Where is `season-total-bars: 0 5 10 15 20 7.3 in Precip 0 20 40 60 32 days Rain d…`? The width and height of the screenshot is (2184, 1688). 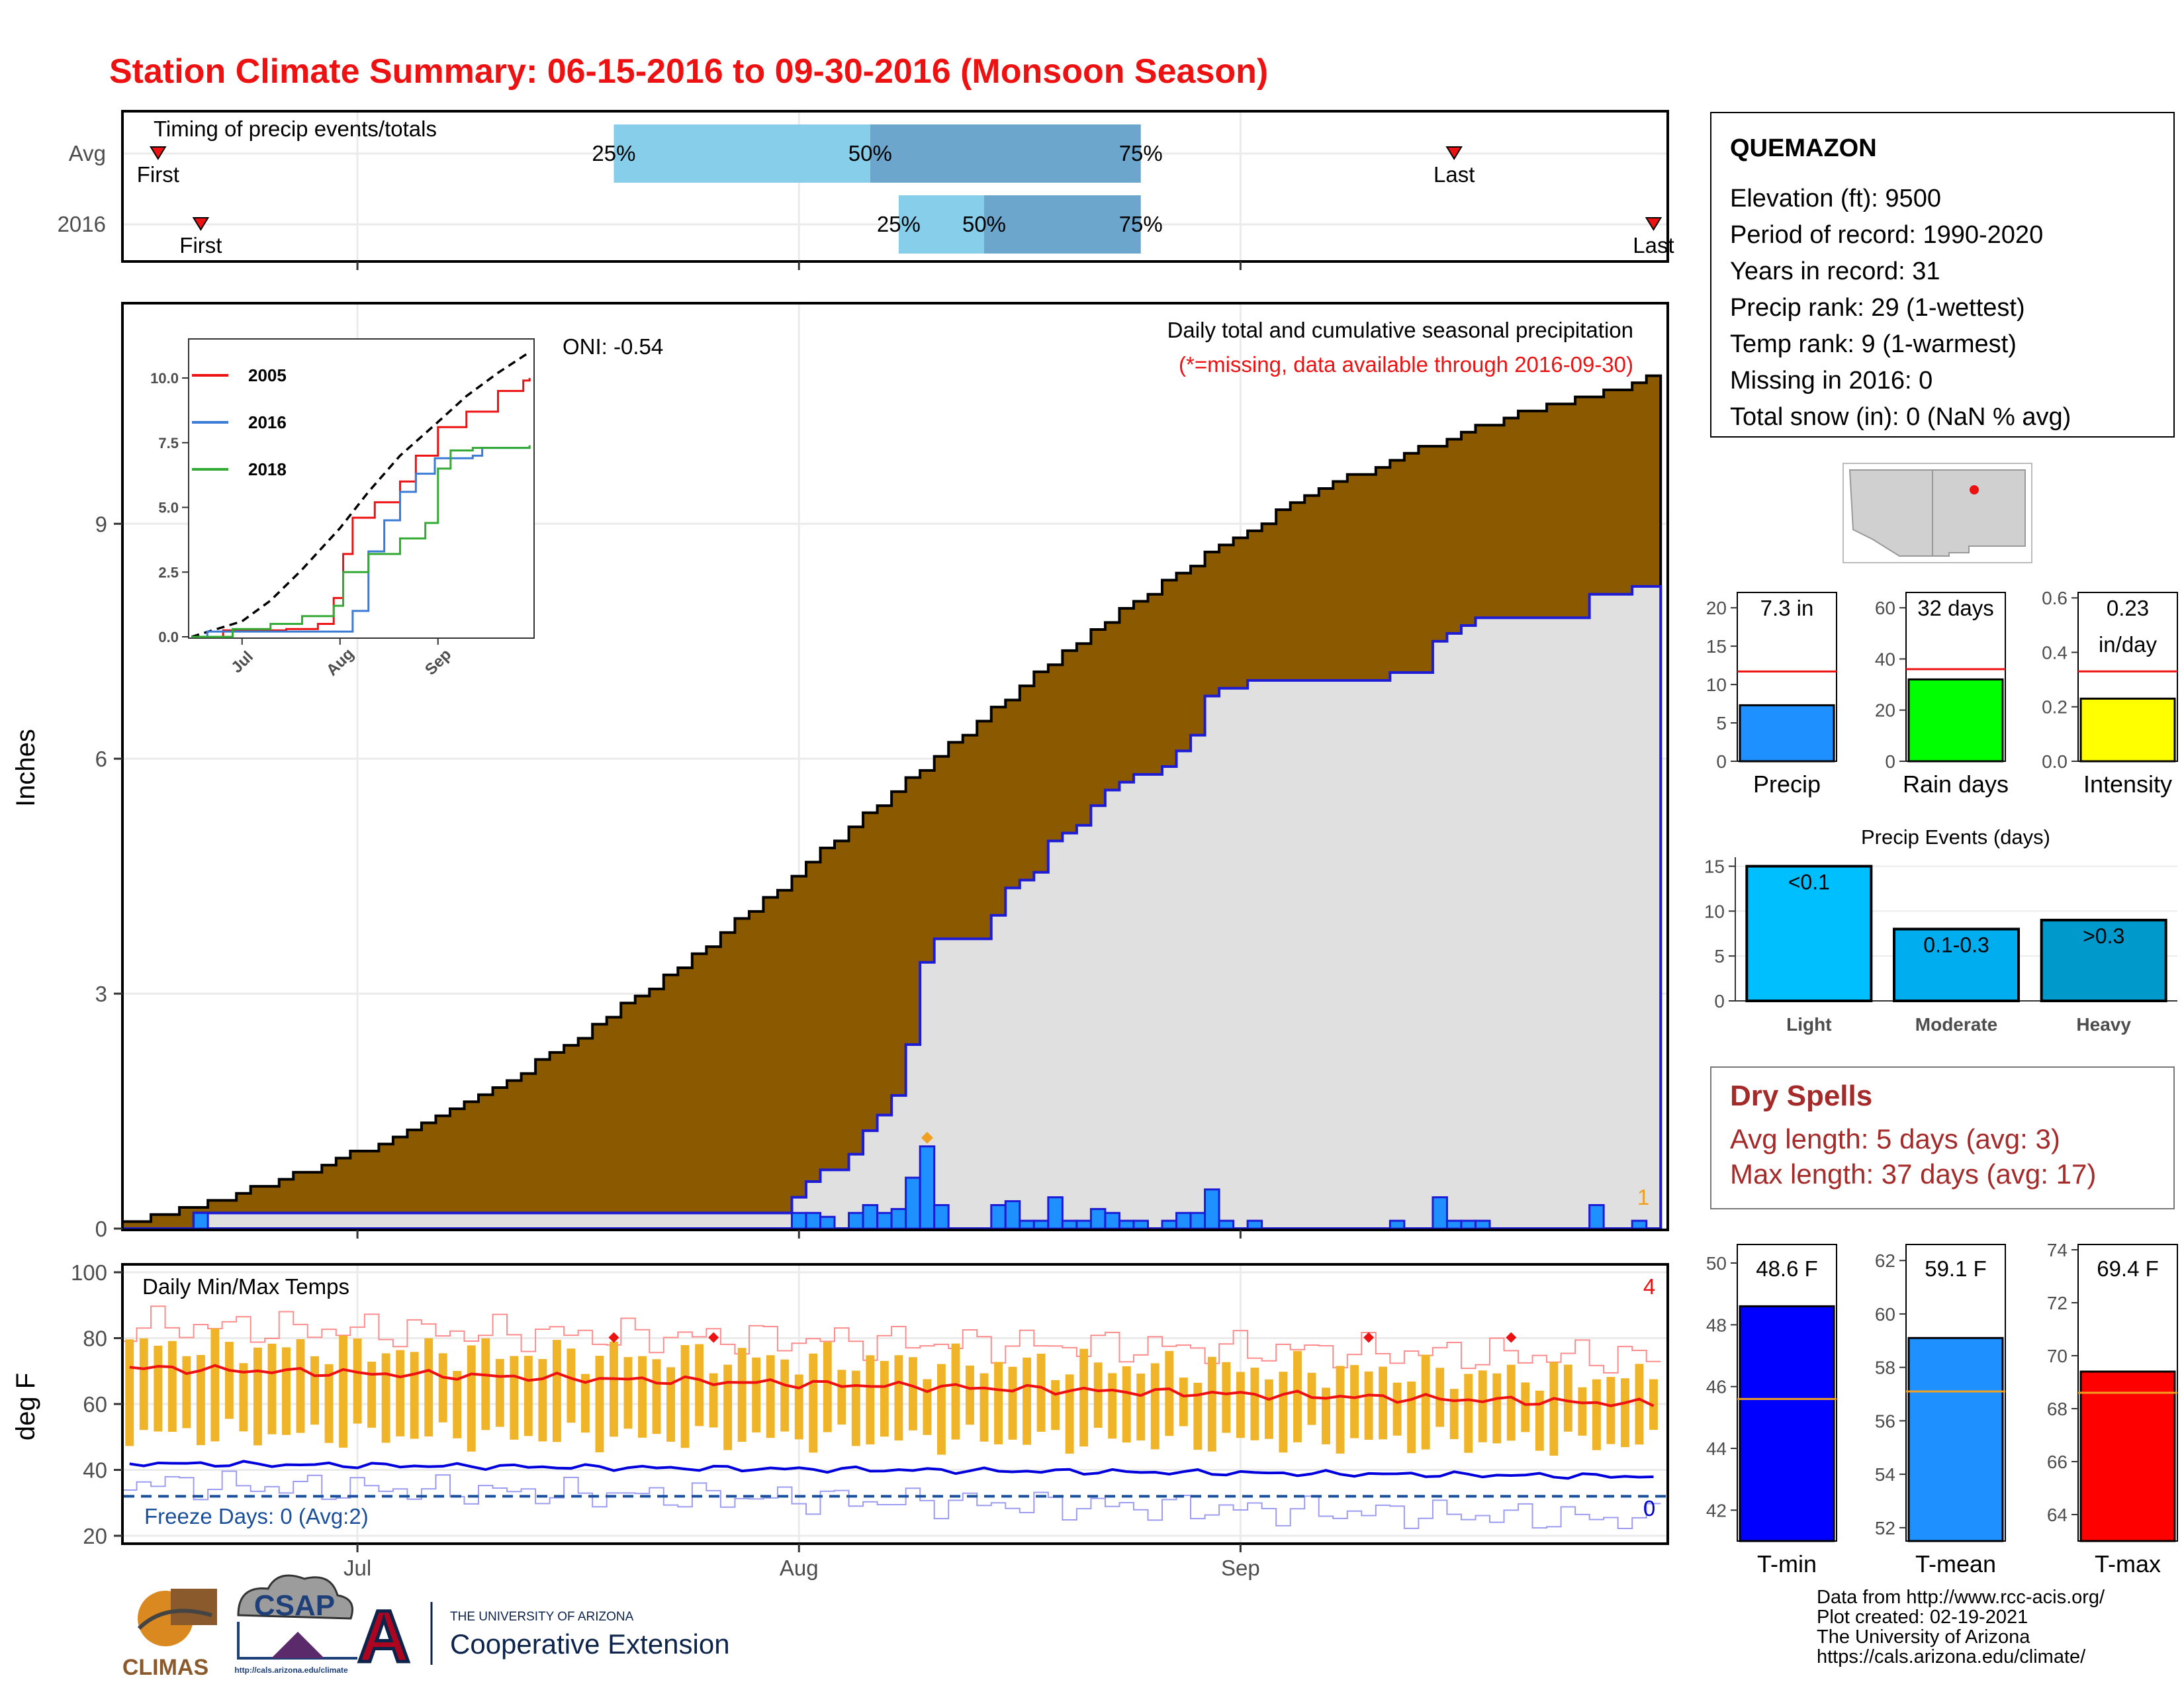
season-total-bars: 0 5 10 15 20 7.3 in Precip 0 20 40 60 32 days Rain d… is located at coordinates (1942, 693).